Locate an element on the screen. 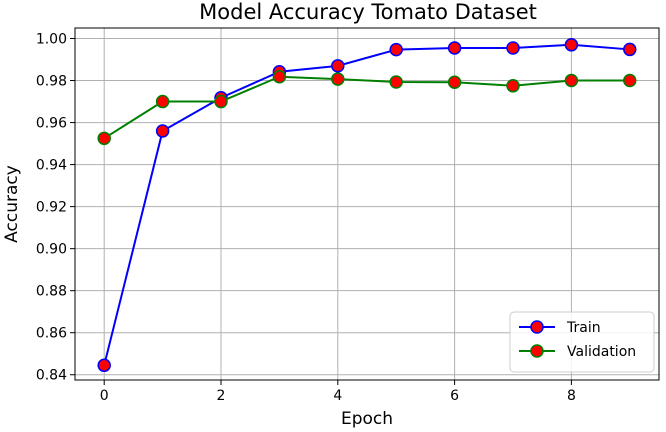 The width and height of the screenshot is (666, 432). legend-label-train: Train is located at coordinates (583, 328).